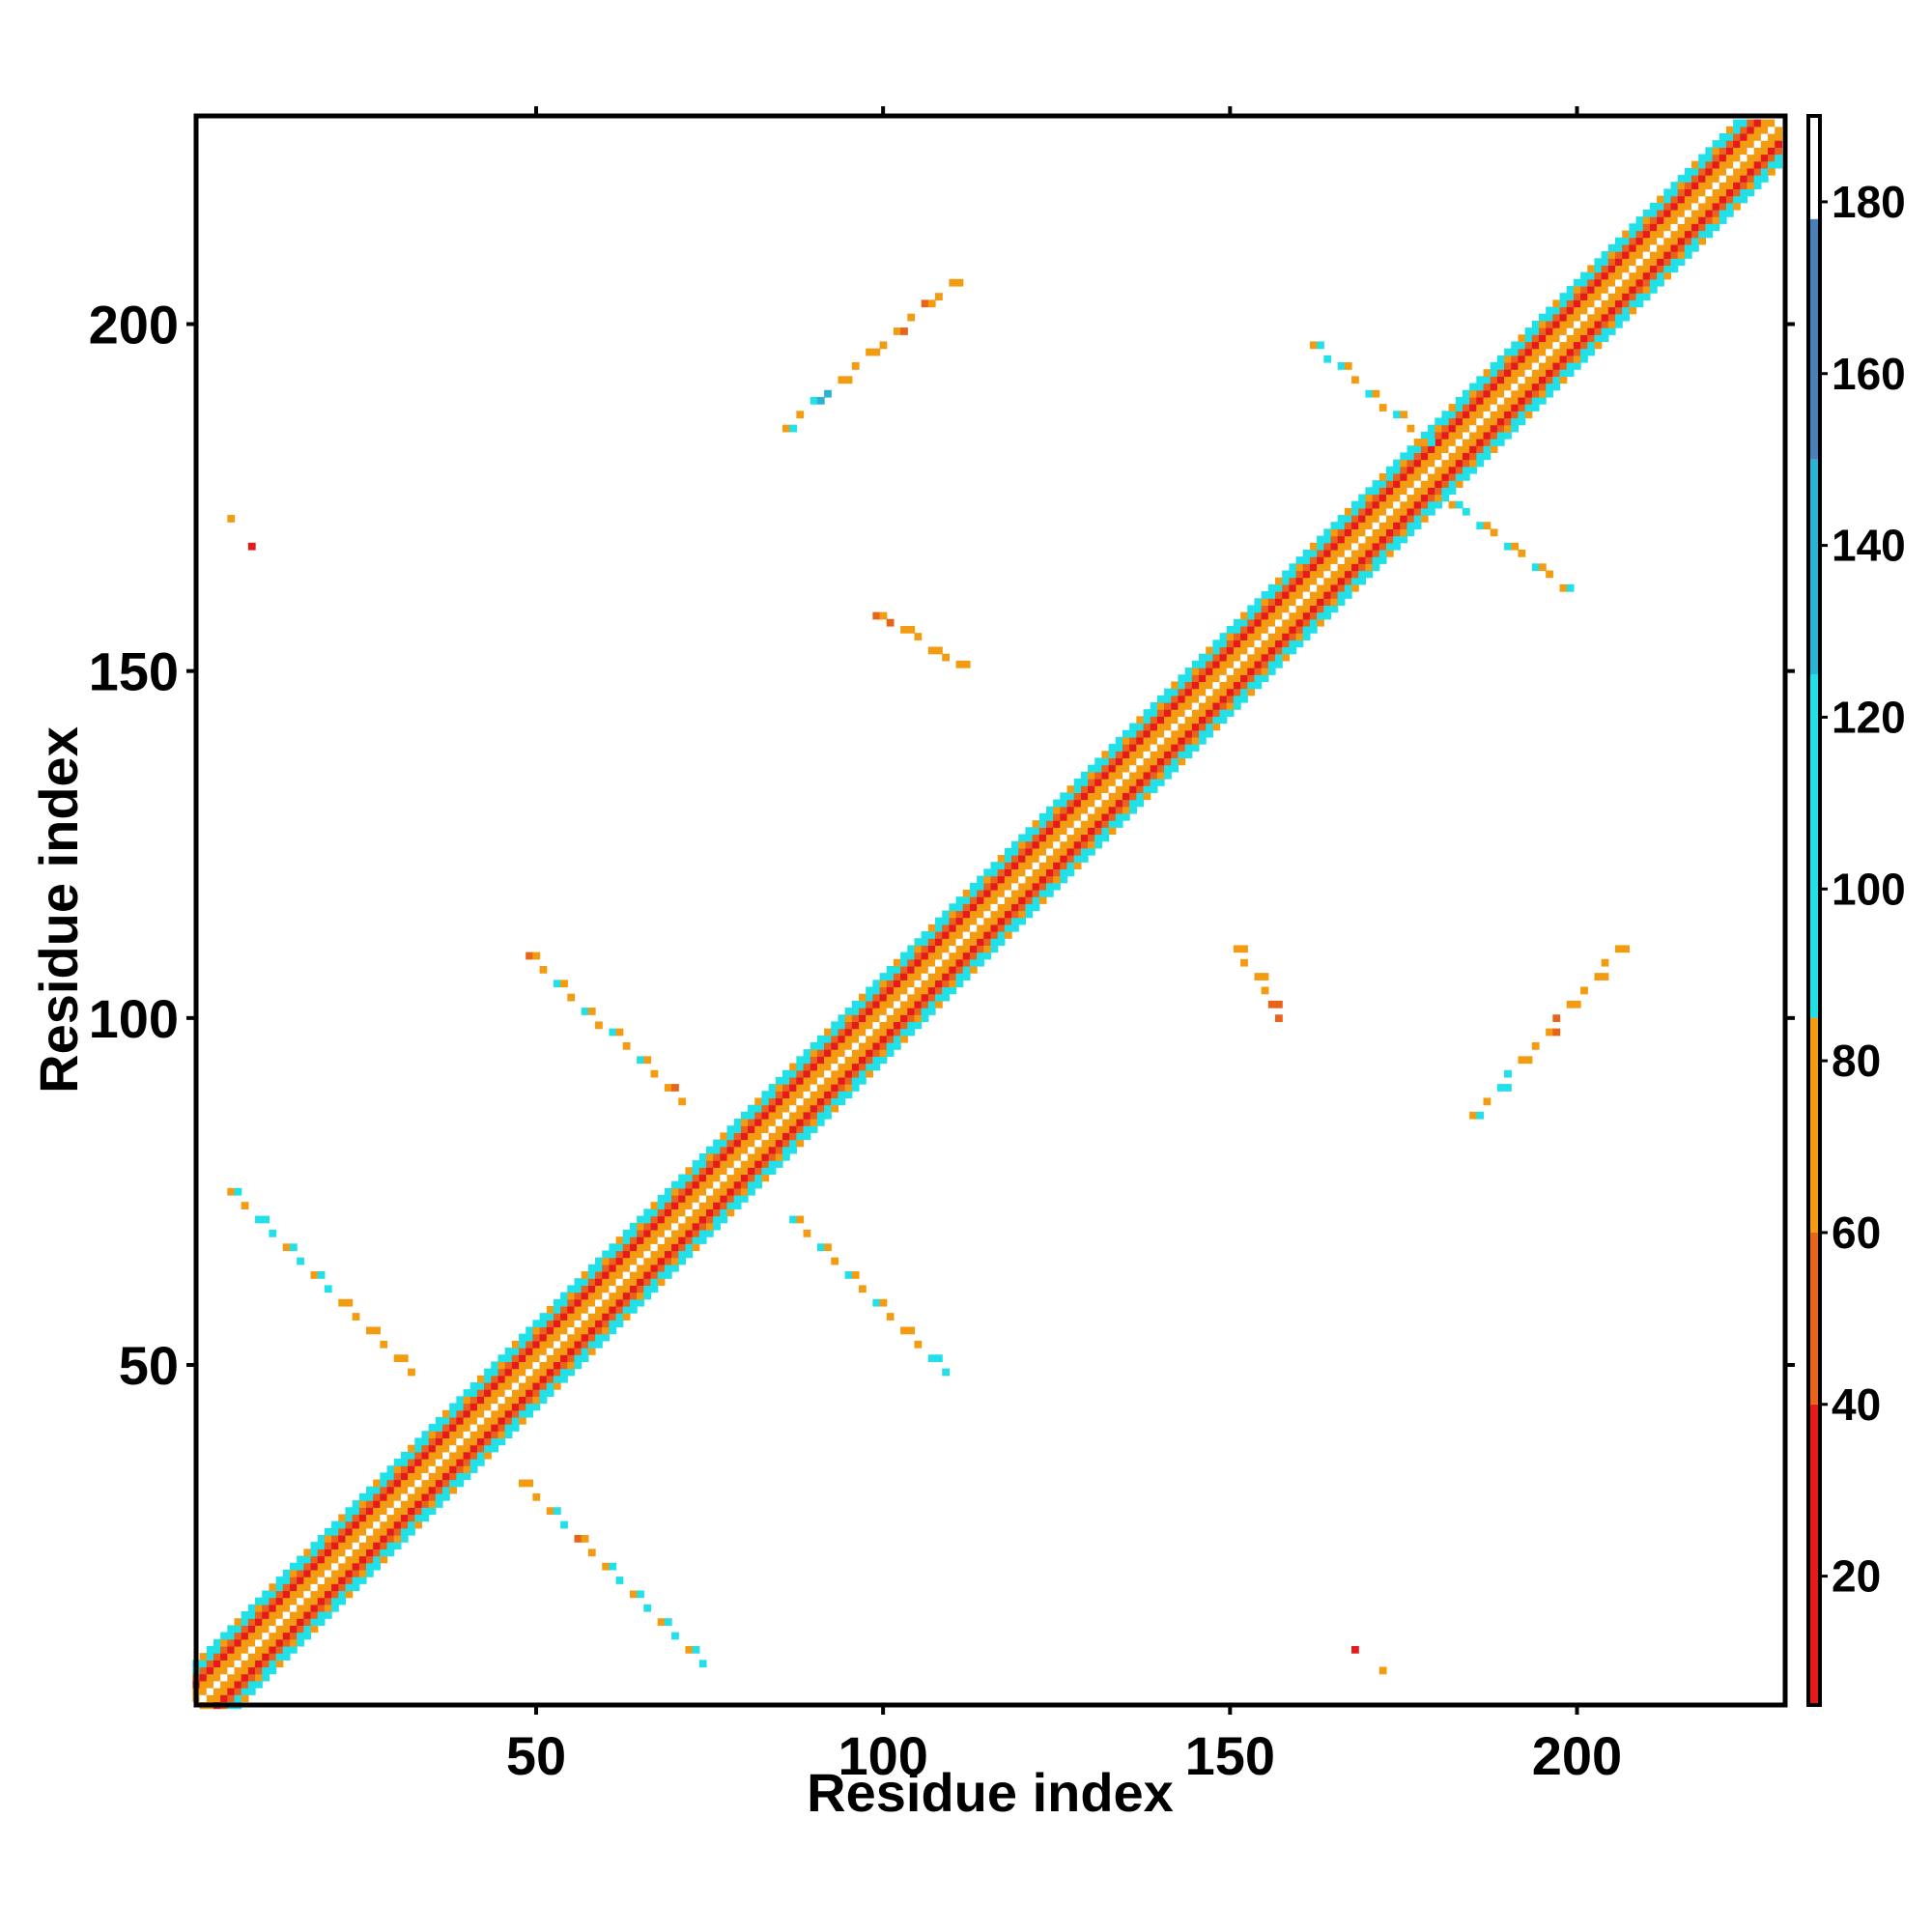 The height and width of the screenshot is (1932, 1932). What do you see at coordinates (1869, 202) in the screenshot?
I see `colorbar-tick-label: 180` at bounding box center [1869, 202].